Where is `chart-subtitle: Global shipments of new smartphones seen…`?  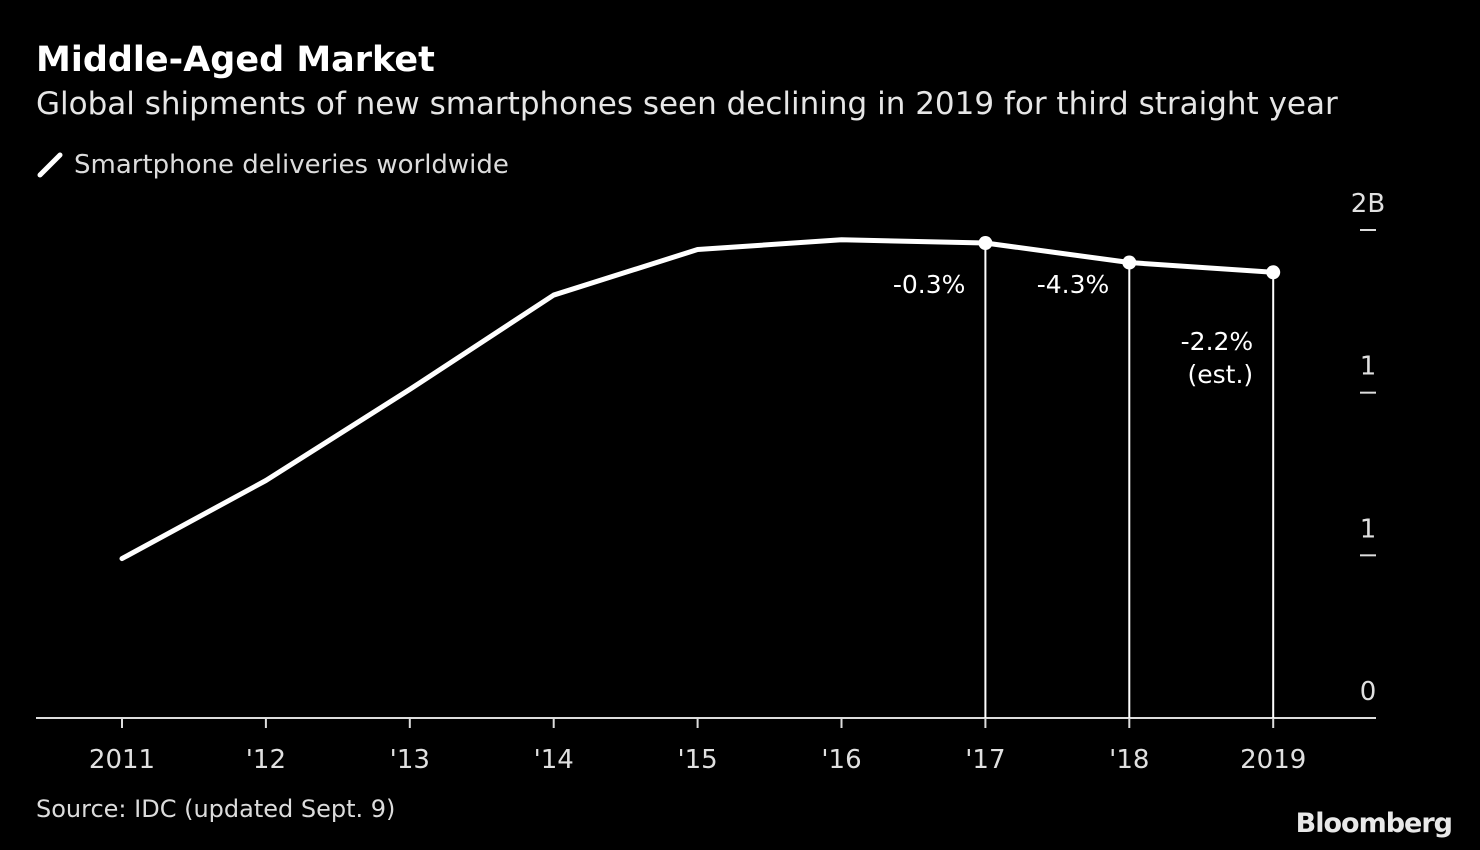 chart-subtitle: Global shipments of new smartphones seen… is located at coordinates (687, 104).